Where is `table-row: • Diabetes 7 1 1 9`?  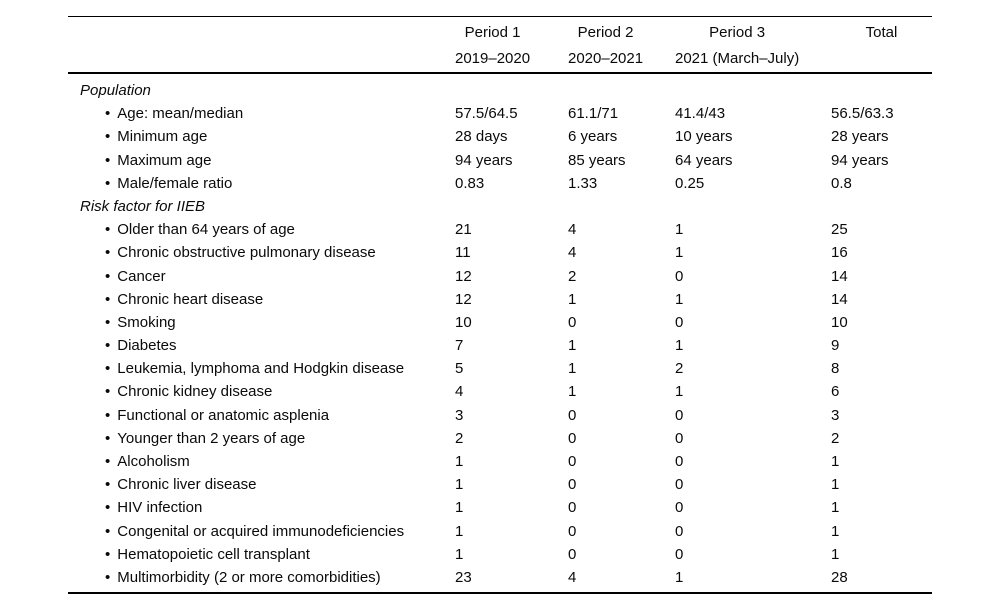
table-row: • Diabetes 7 1 1 9 is located at coordinates (500, 345).